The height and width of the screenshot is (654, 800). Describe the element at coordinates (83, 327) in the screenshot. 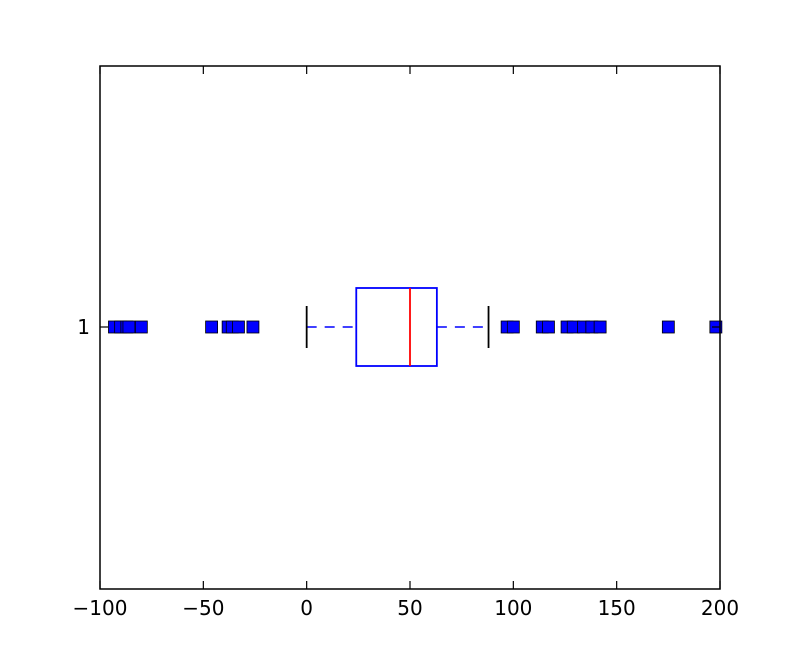

I see `y-tick-label: 1` at that location.